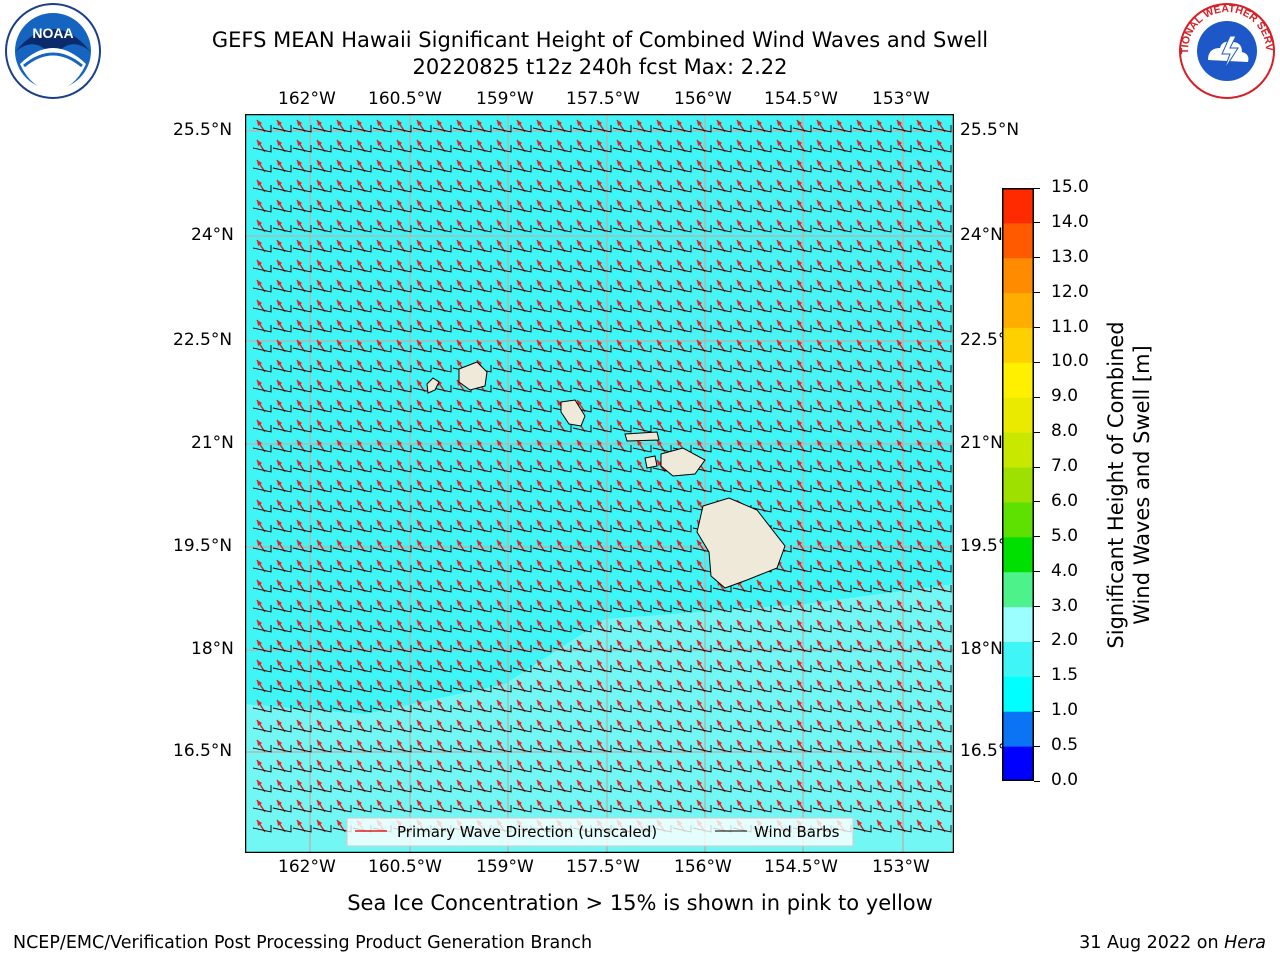  What do you see at coordinates (1037, 781) in the screenshot?
I see `colorbar-tick-mark` at bounding box center [1037, 781].